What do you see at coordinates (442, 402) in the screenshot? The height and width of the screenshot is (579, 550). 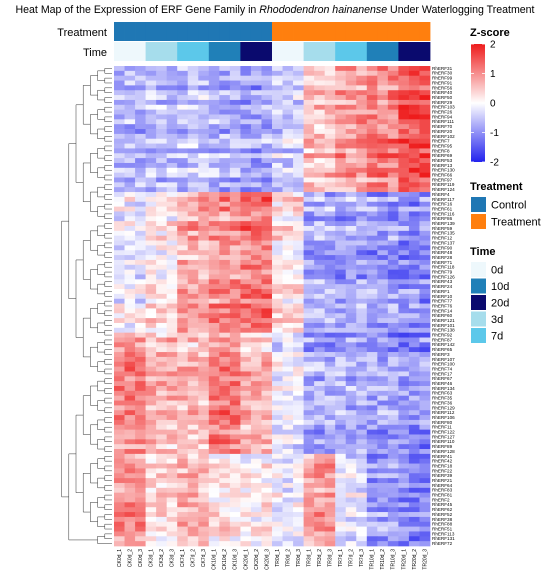 I see `row-label: RhERF36` at bounding box center [442, 402].